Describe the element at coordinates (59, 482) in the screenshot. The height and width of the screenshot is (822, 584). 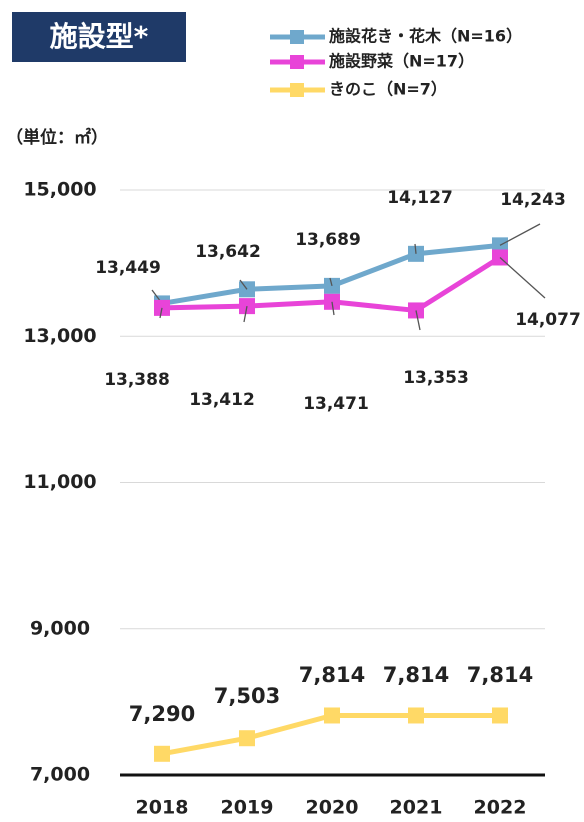
I see `y-tick-label: 11,000` at that location.